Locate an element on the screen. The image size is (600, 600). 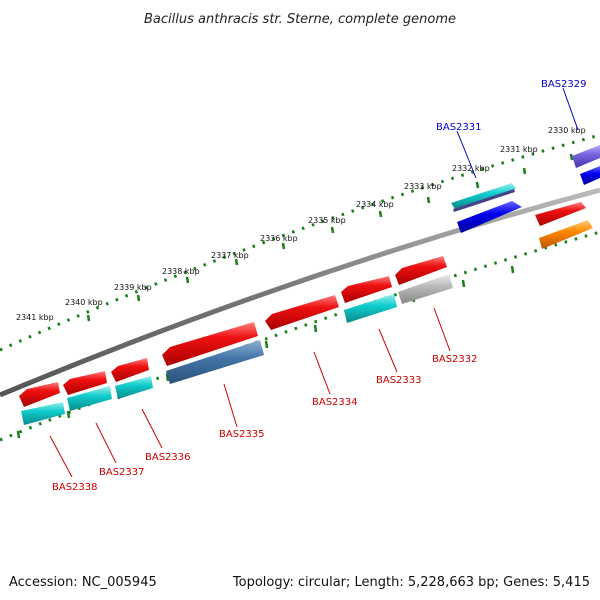
gene-label-bas2329: BAS2329 is located at coordinates (564, 84).